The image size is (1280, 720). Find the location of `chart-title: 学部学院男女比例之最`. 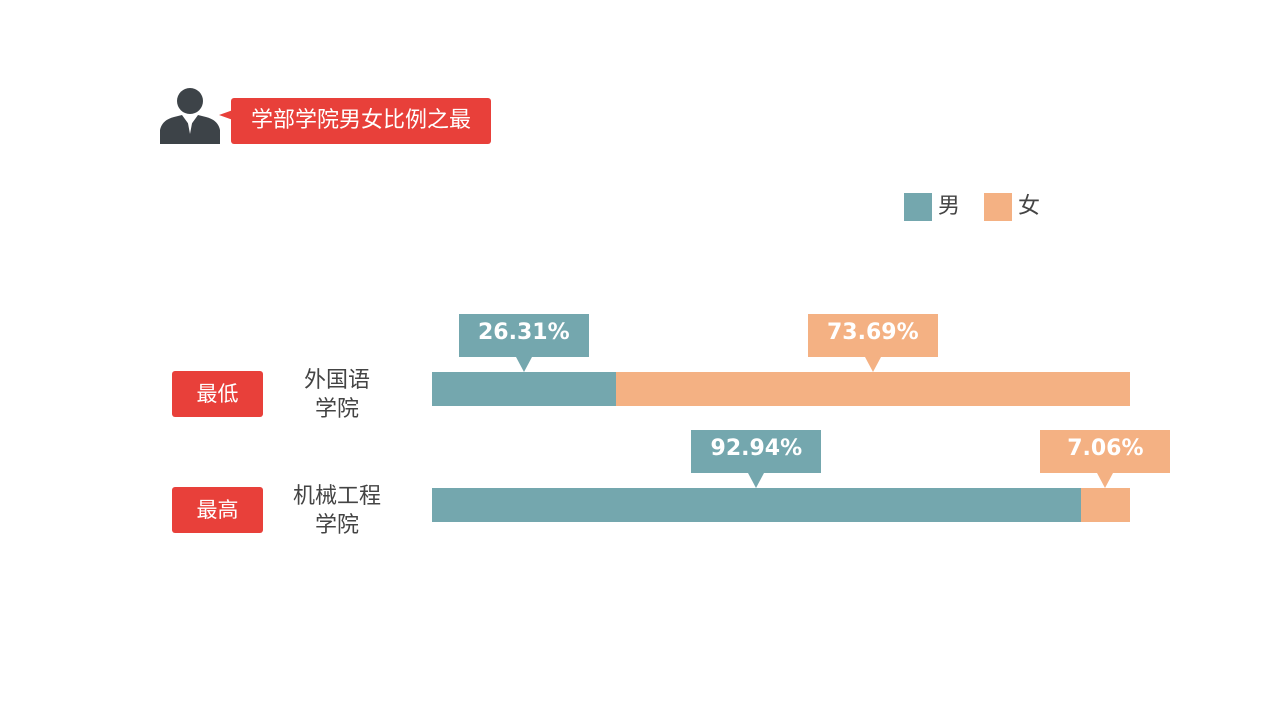

chart-title: 学部学院男女比例之最 is located at coordinates (361, 121).